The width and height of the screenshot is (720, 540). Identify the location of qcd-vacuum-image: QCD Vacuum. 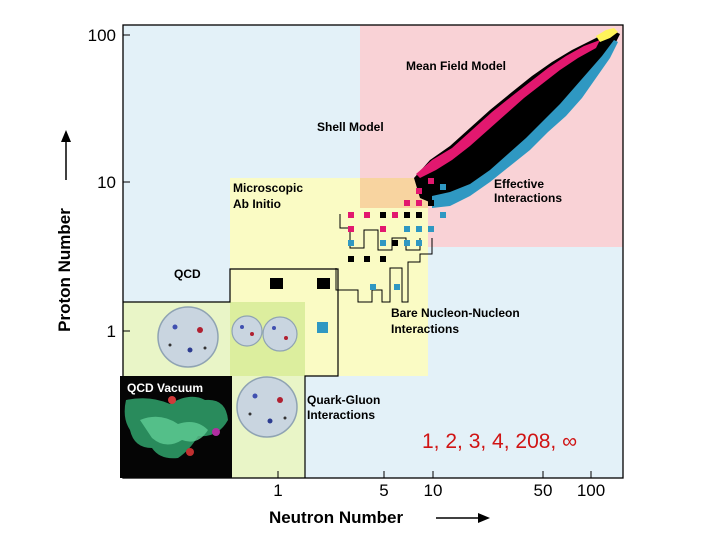
(176, 427).